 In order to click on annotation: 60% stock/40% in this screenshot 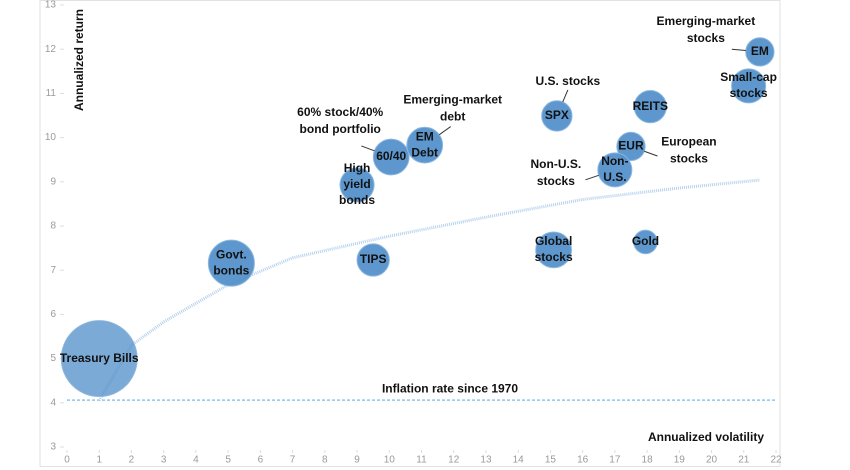, I will do `click(340, 112)`.